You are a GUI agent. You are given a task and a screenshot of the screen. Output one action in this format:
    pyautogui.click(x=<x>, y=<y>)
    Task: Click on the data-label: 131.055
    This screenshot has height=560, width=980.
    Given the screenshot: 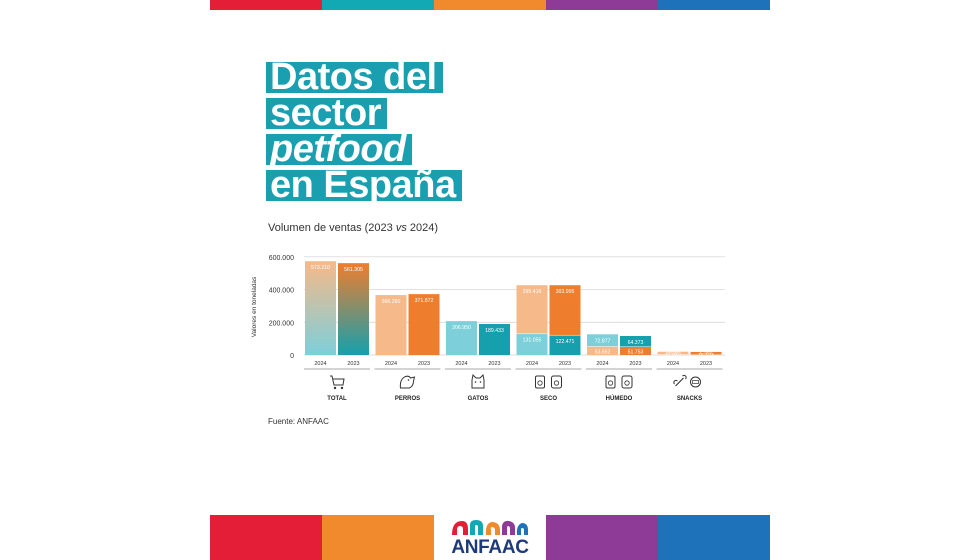 What is the action you would take?
    pyautogui.click(x=532, y=341)
    